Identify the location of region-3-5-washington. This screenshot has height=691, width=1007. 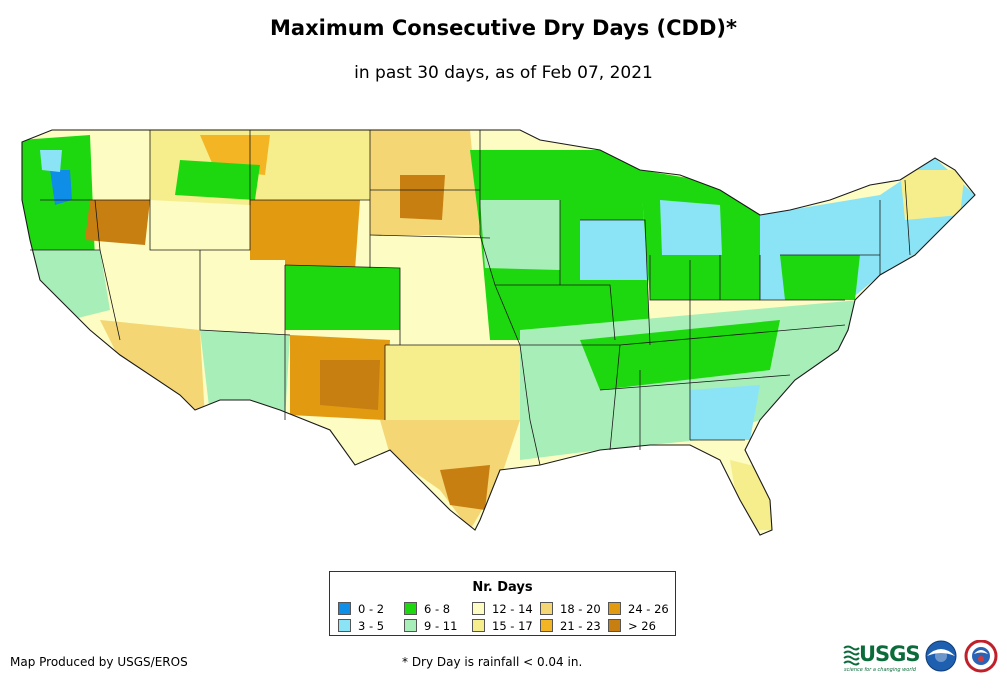
(51, 161).